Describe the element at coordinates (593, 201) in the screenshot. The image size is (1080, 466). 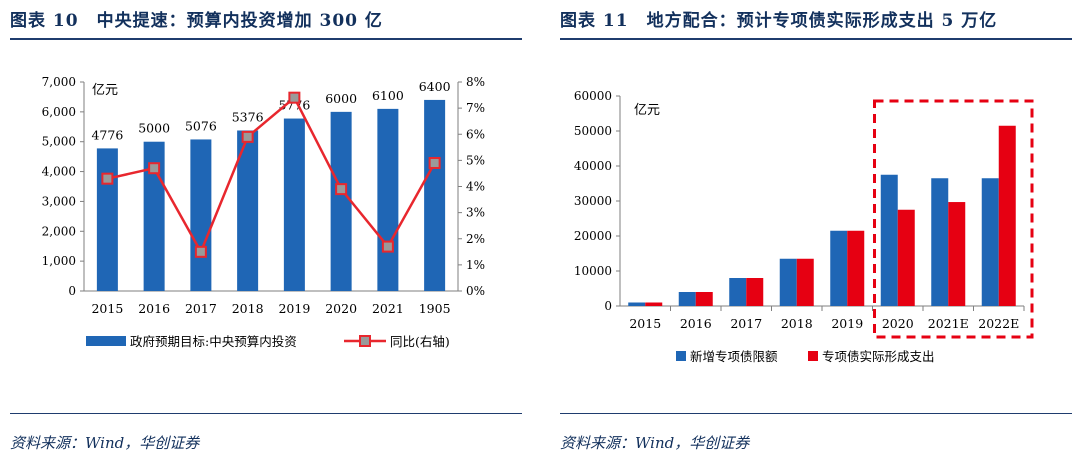
I see `y-tick-label: 30000` at that location.